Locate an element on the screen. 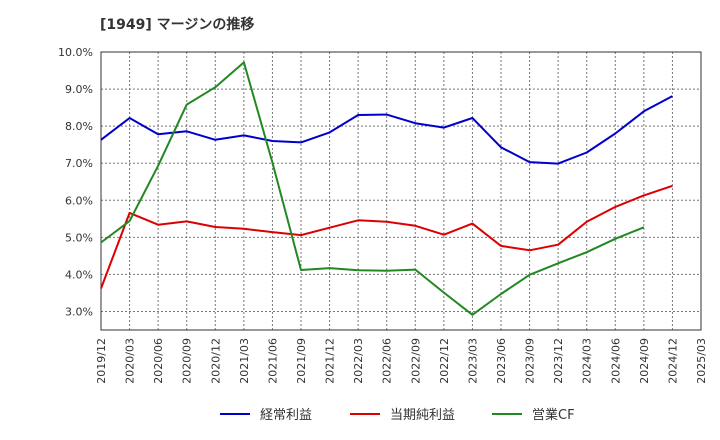 The height and width of the screenshot is (440, 720). x-tick-label: 2020/12 is located at coordinates (215, 361).